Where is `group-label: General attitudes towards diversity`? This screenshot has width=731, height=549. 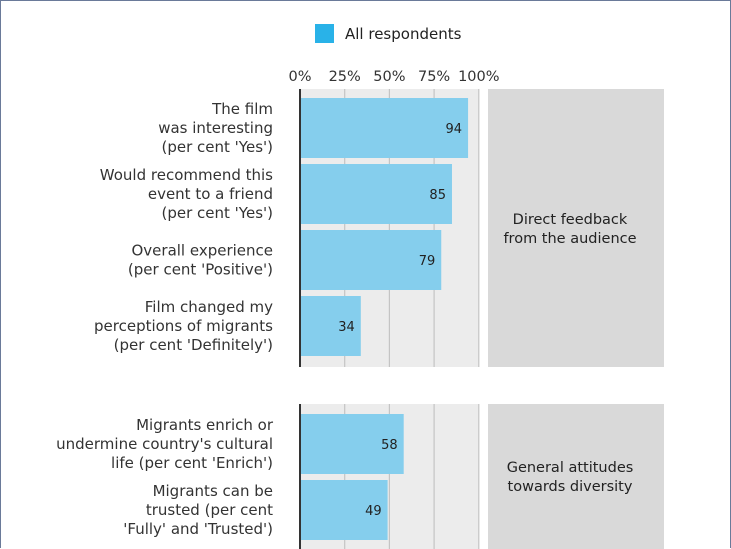 group-label: General attitudes towards diversity is located at coordinates (570, 477).